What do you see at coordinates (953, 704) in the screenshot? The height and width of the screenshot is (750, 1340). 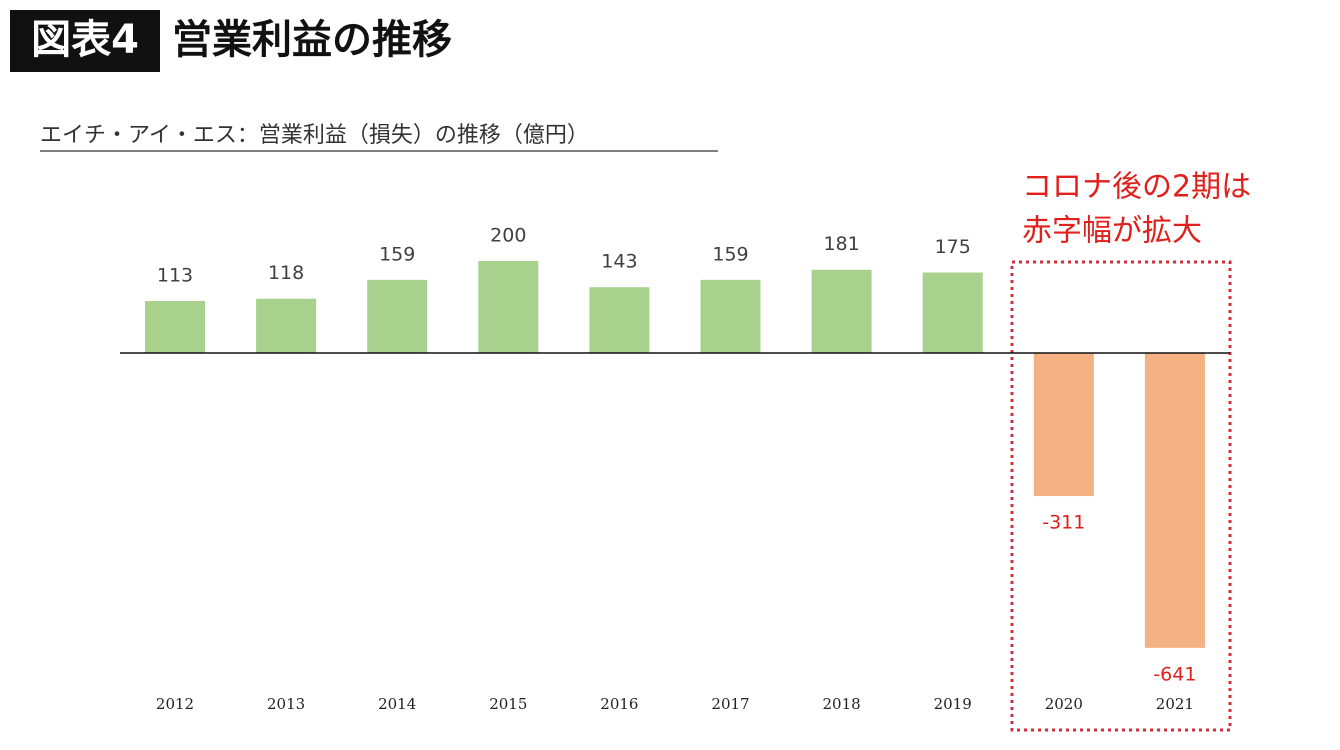 I see `x-tick-label: 2019` at bounding box center [953, 704].